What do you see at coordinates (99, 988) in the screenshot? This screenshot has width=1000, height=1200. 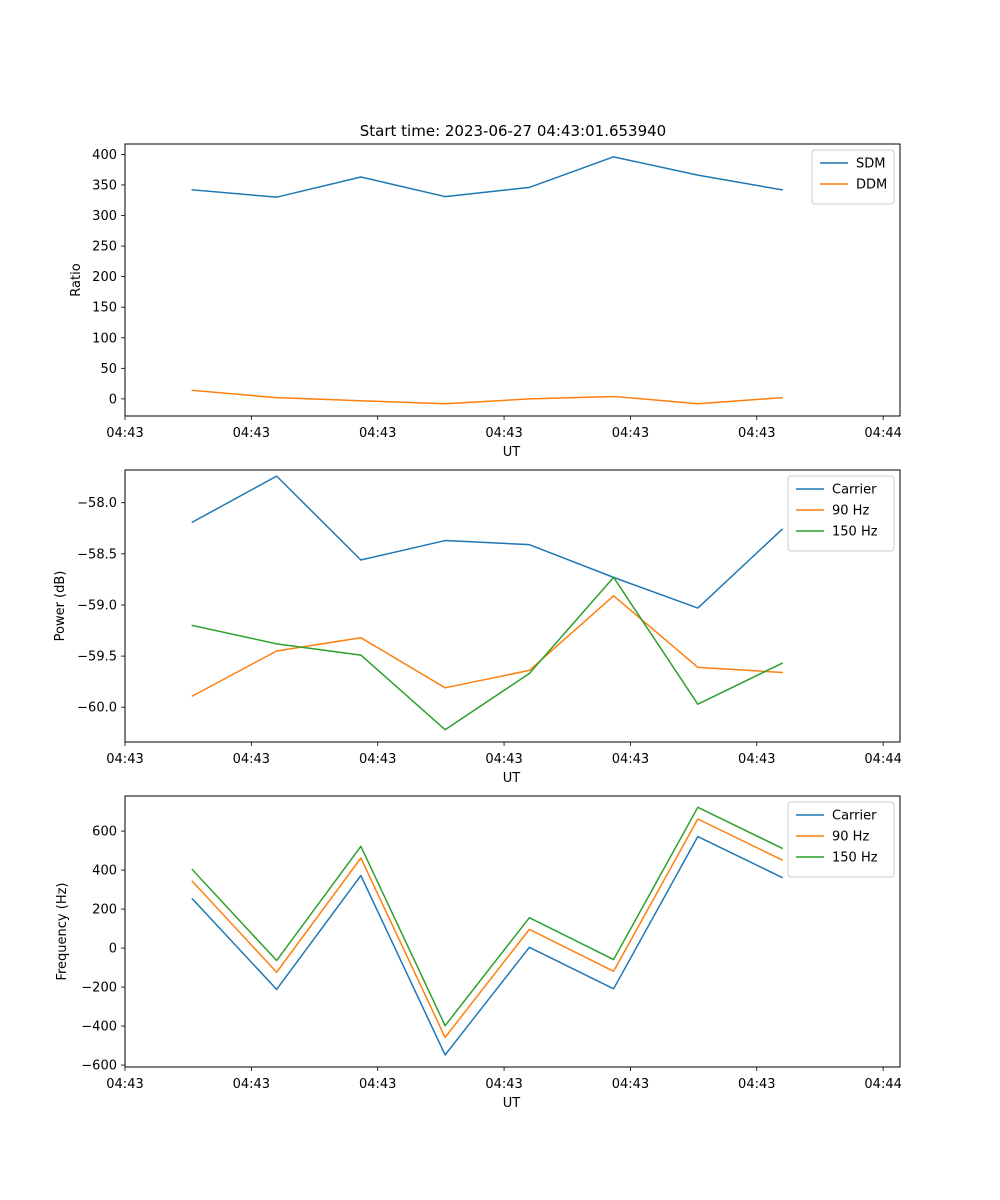 I see `y-tick-label: −200` at bounding box center [99, 988].